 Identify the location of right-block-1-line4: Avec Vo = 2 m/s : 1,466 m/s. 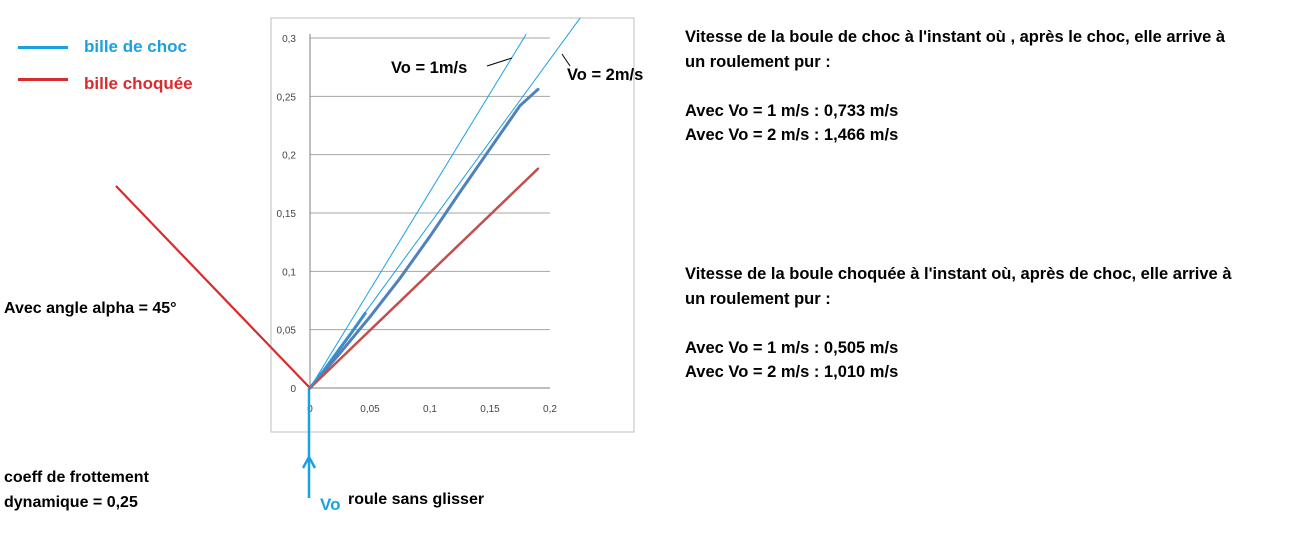
(792, 135).